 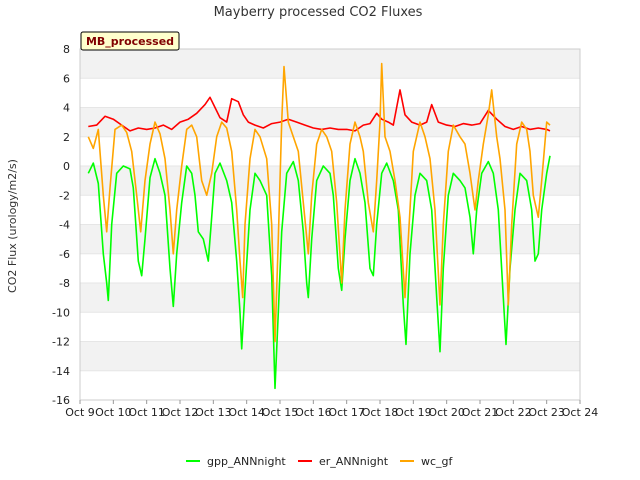 I want to click on mb-processed-tag: MB_processed, so click(x=130, y=41).